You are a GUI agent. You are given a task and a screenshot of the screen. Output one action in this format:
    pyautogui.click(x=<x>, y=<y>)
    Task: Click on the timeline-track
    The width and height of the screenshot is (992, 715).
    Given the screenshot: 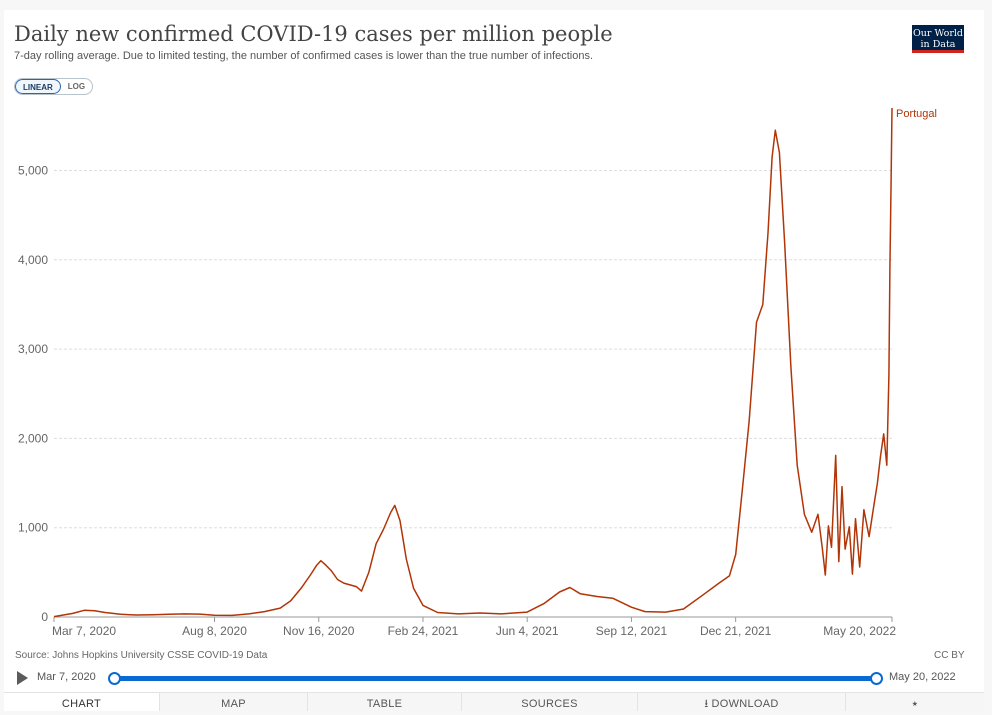 What is the action you would take?
    pyautogui.click(x=495, y=678)
    